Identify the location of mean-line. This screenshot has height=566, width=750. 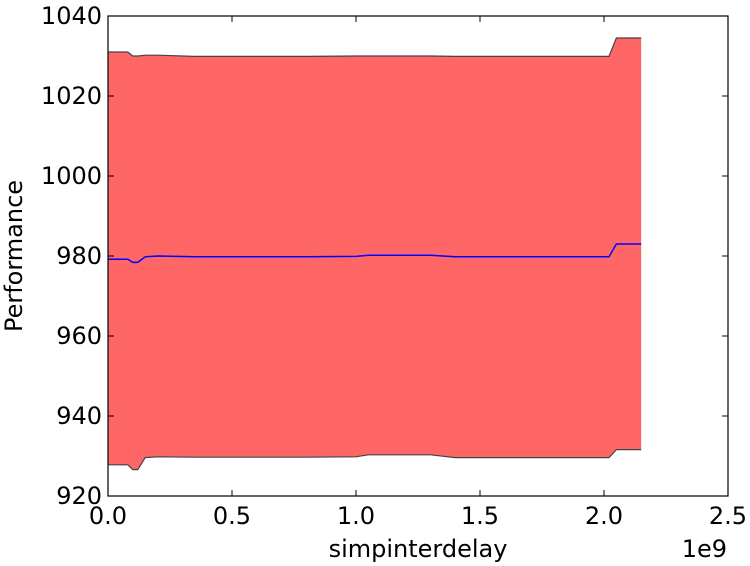
(375, 253).